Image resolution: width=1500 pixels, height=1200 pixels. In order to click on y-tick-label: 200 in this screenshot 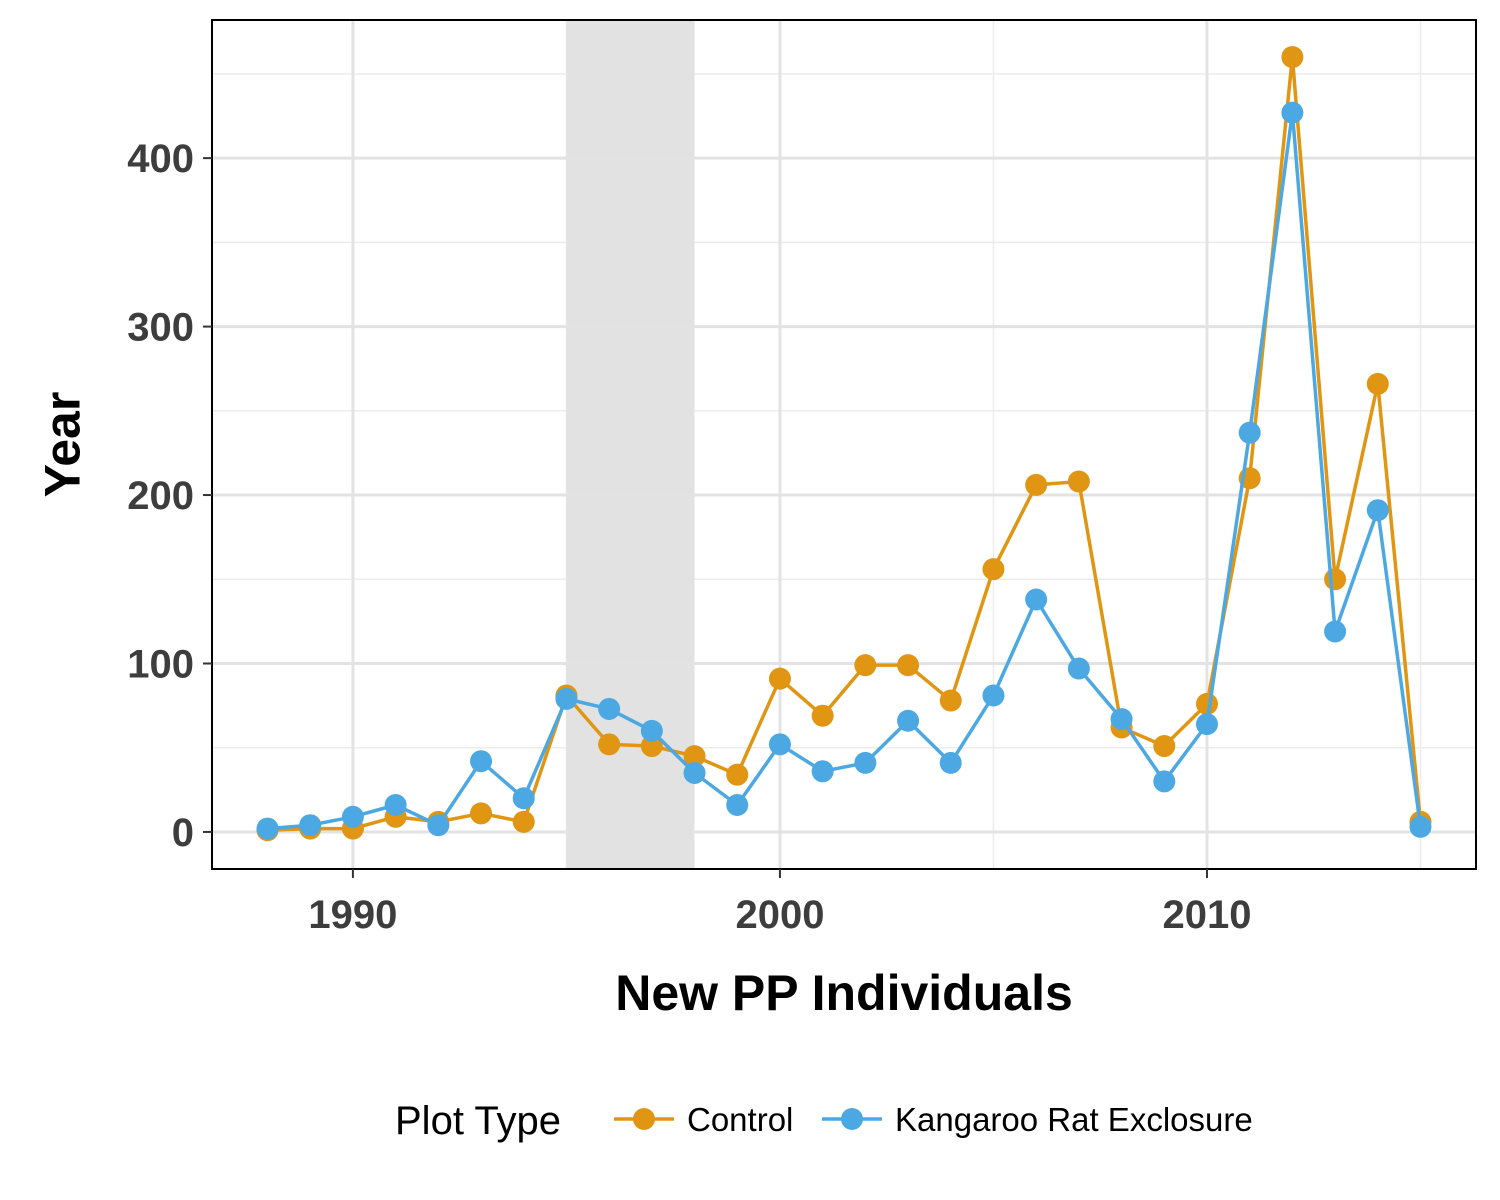, I will do `click(160, 496)`.